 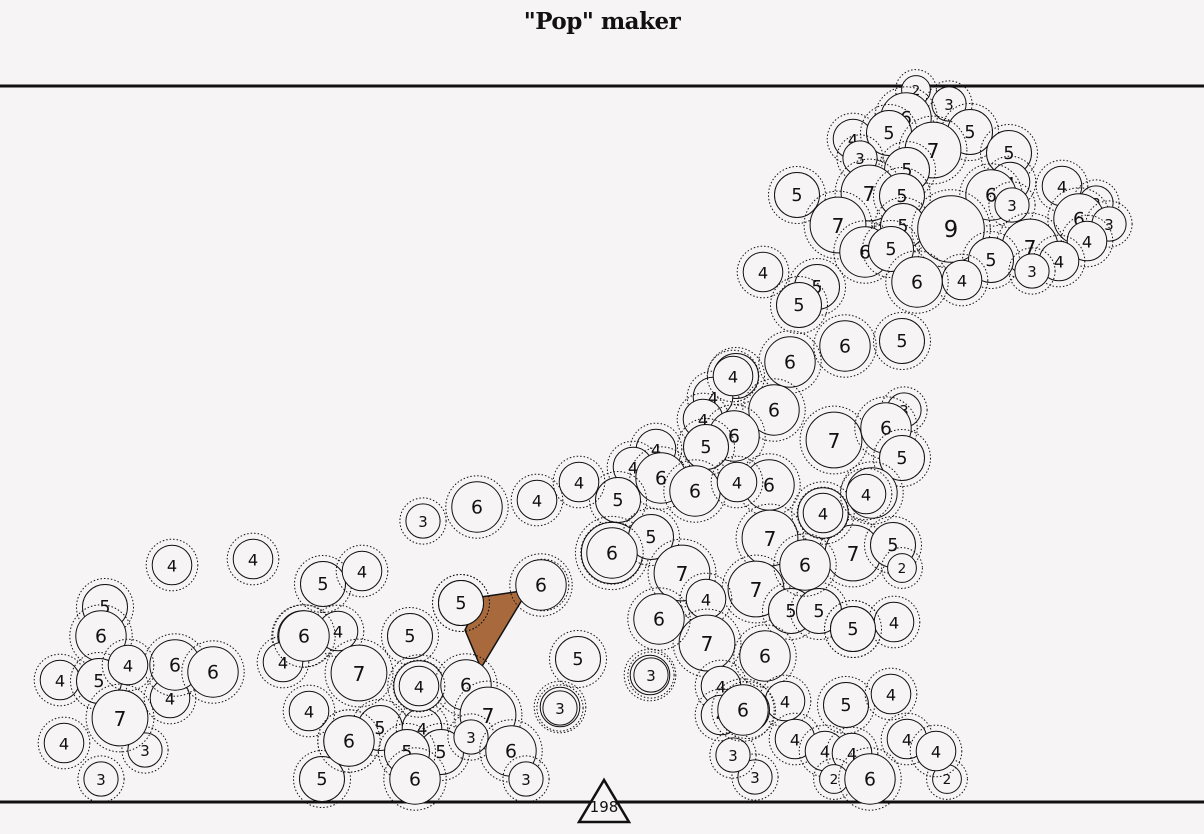 I want to click on bubble-value: 2, so click(x=834, y=780).